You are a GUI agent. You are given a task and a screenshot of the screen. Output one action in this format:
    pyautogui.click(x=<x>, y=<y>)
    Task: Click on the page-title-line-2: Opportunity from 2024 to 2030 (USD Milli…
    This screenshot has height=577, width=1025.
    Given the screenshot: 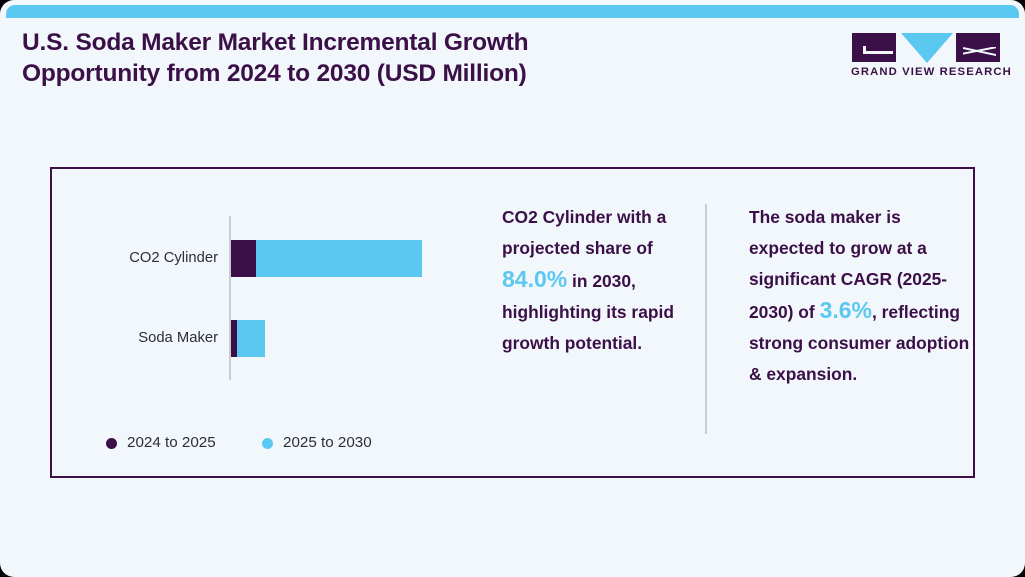 What is the action you would take?
    pyautogui.click(x=274, y=73)
    